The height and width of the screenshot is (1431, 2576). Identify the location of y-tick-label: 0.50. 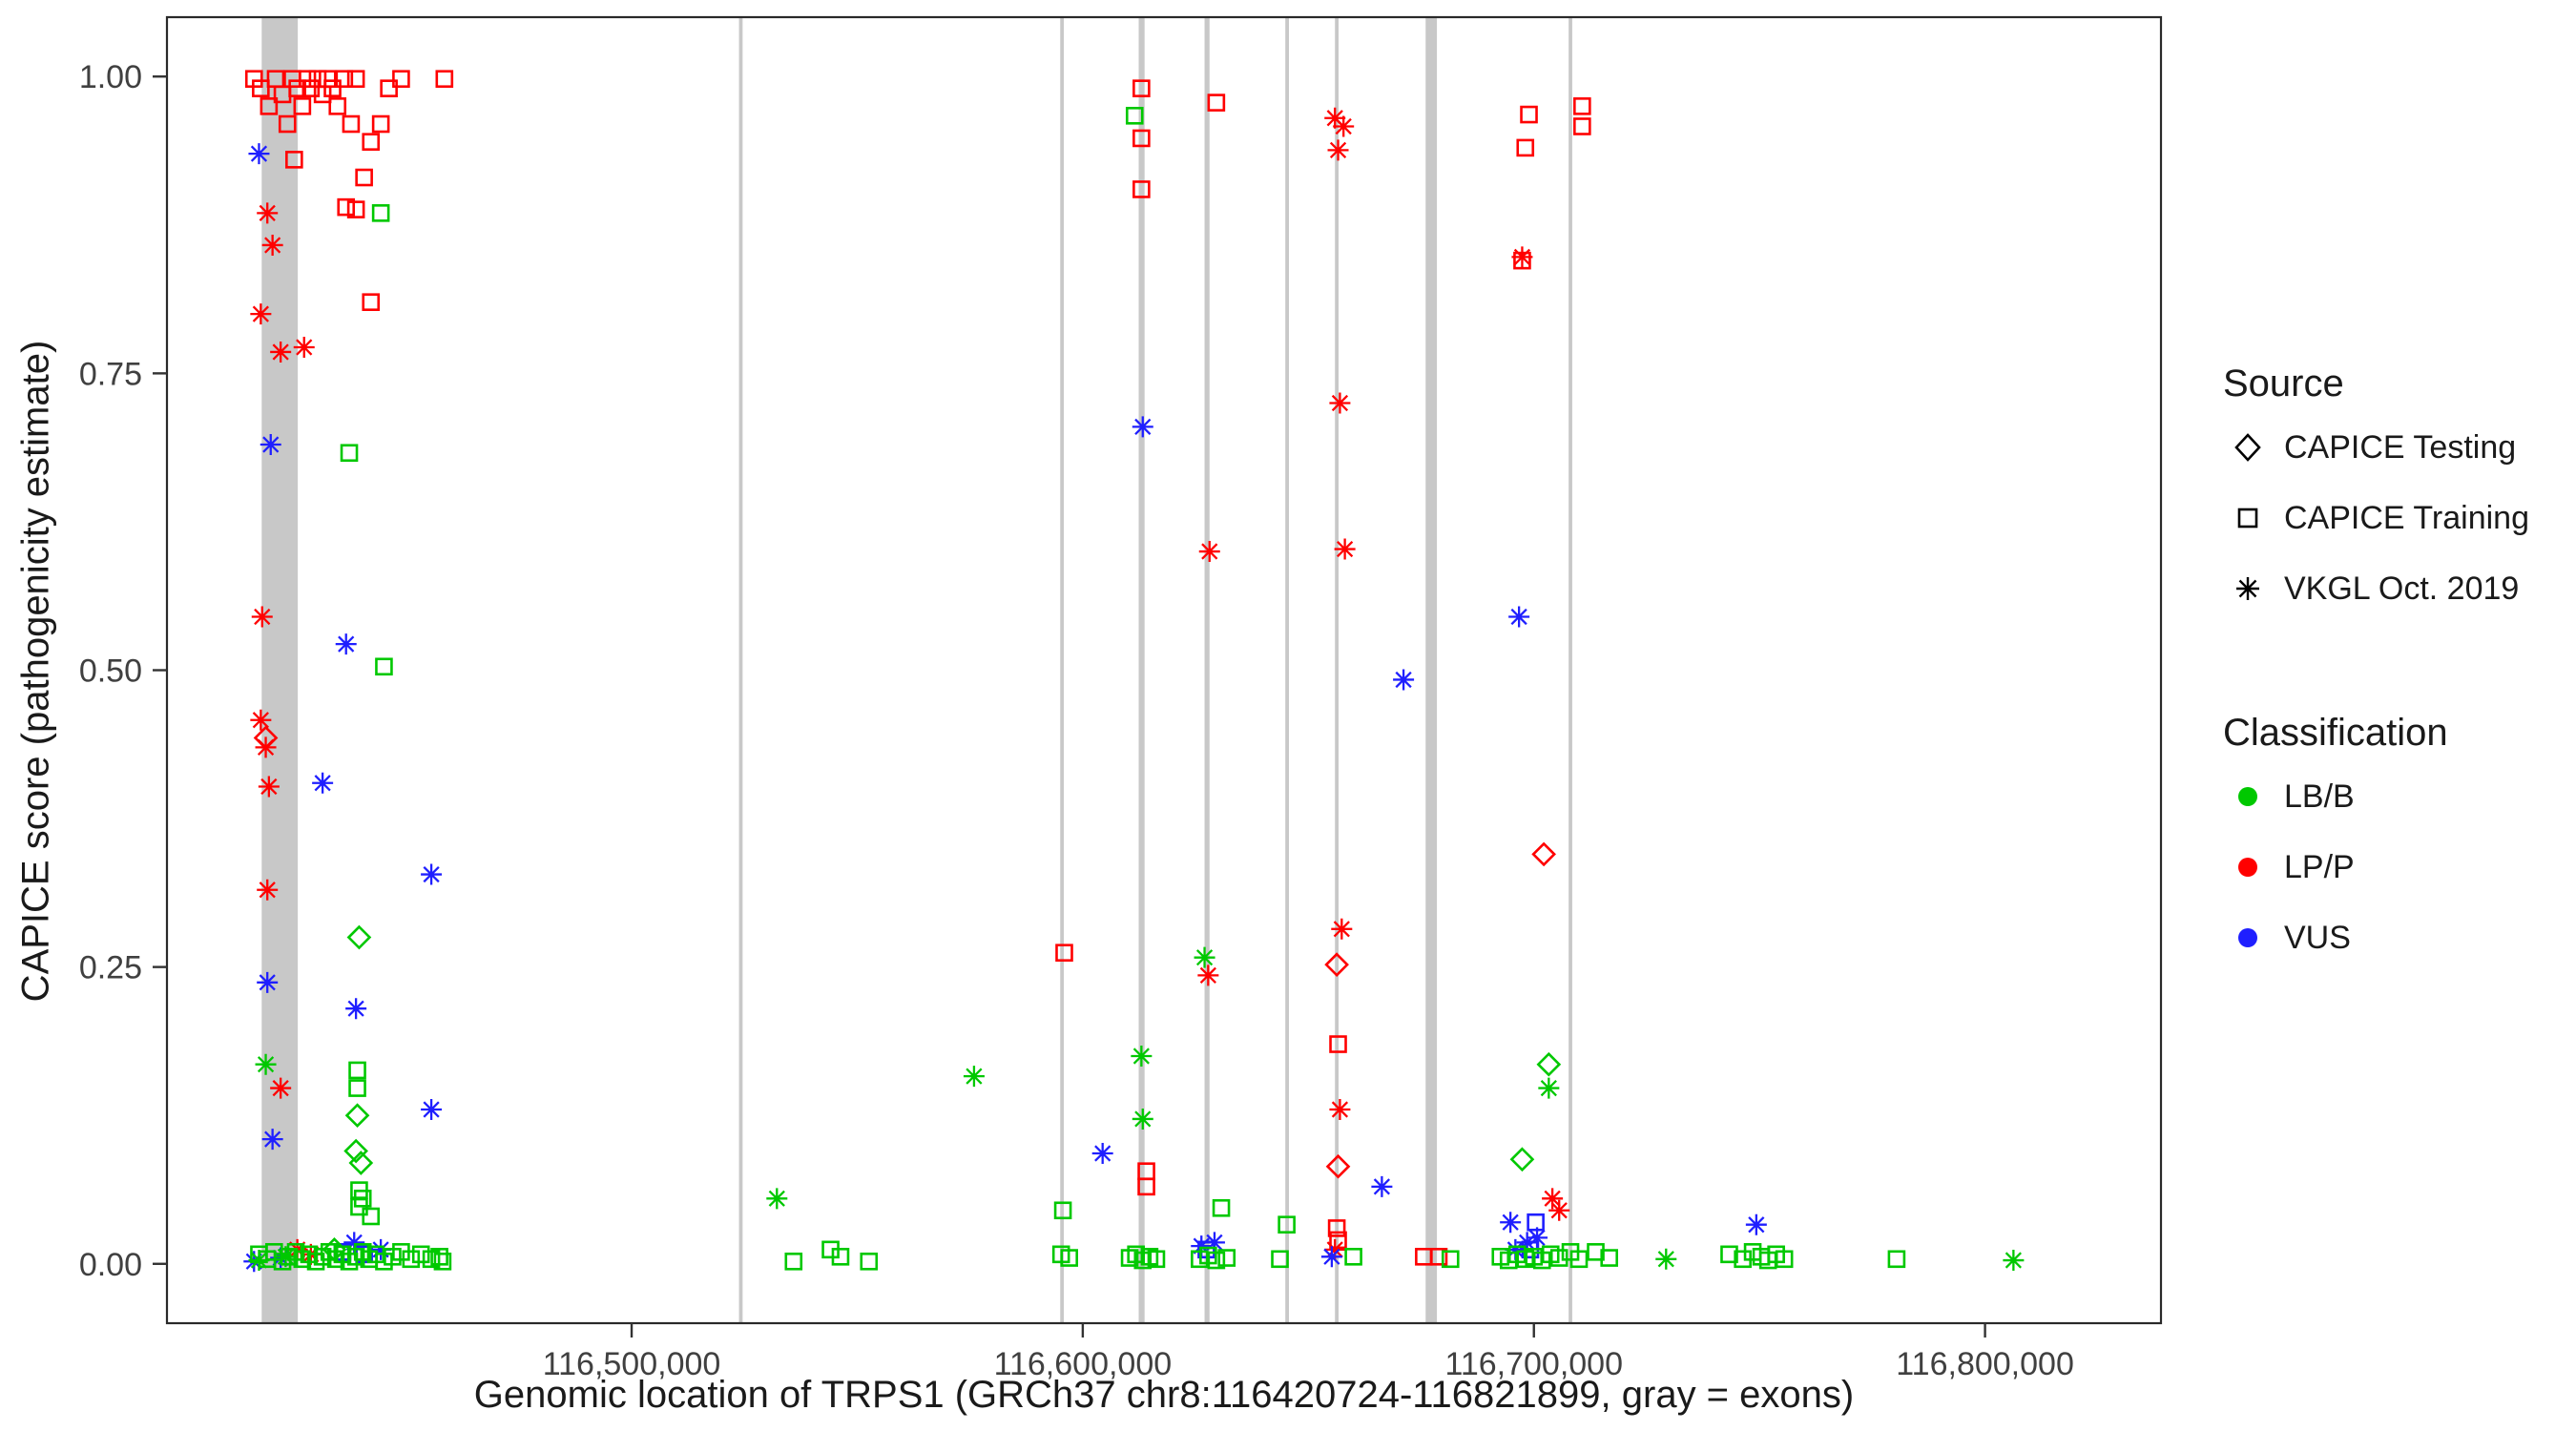
(110, 671).